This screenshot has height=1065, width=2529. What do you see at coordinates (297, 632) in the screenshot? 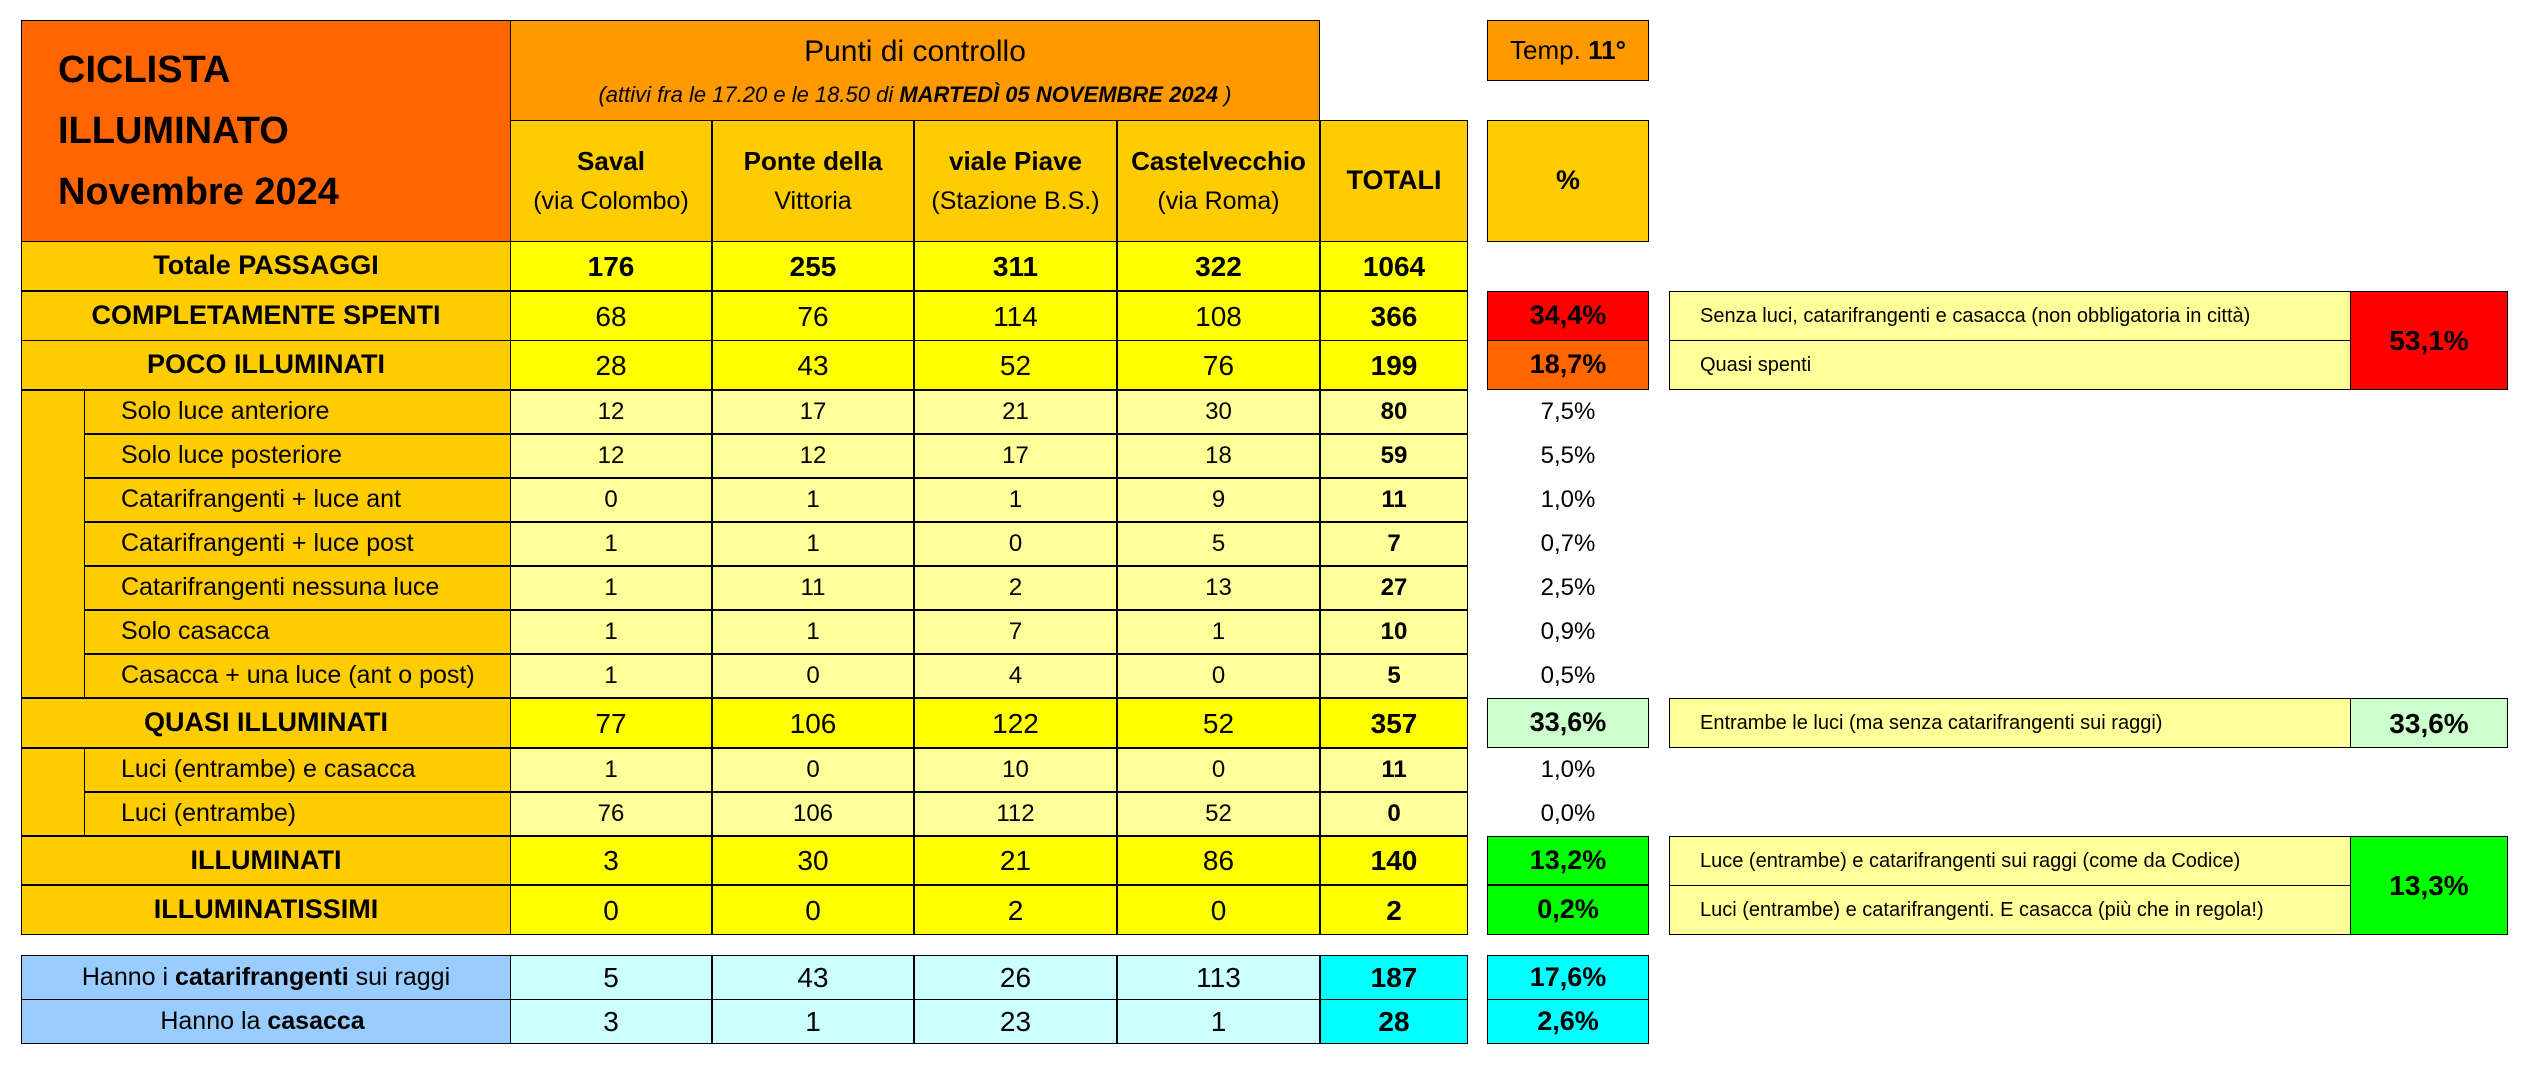
I see `row-label: Solo casacca` at bounding box center [297, 632].